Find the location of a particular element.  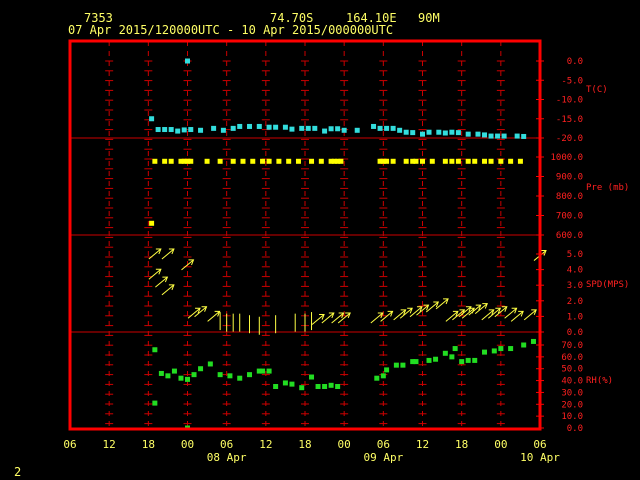

temperature-tick-label: -20.0 is located at coordinates (569, 139).